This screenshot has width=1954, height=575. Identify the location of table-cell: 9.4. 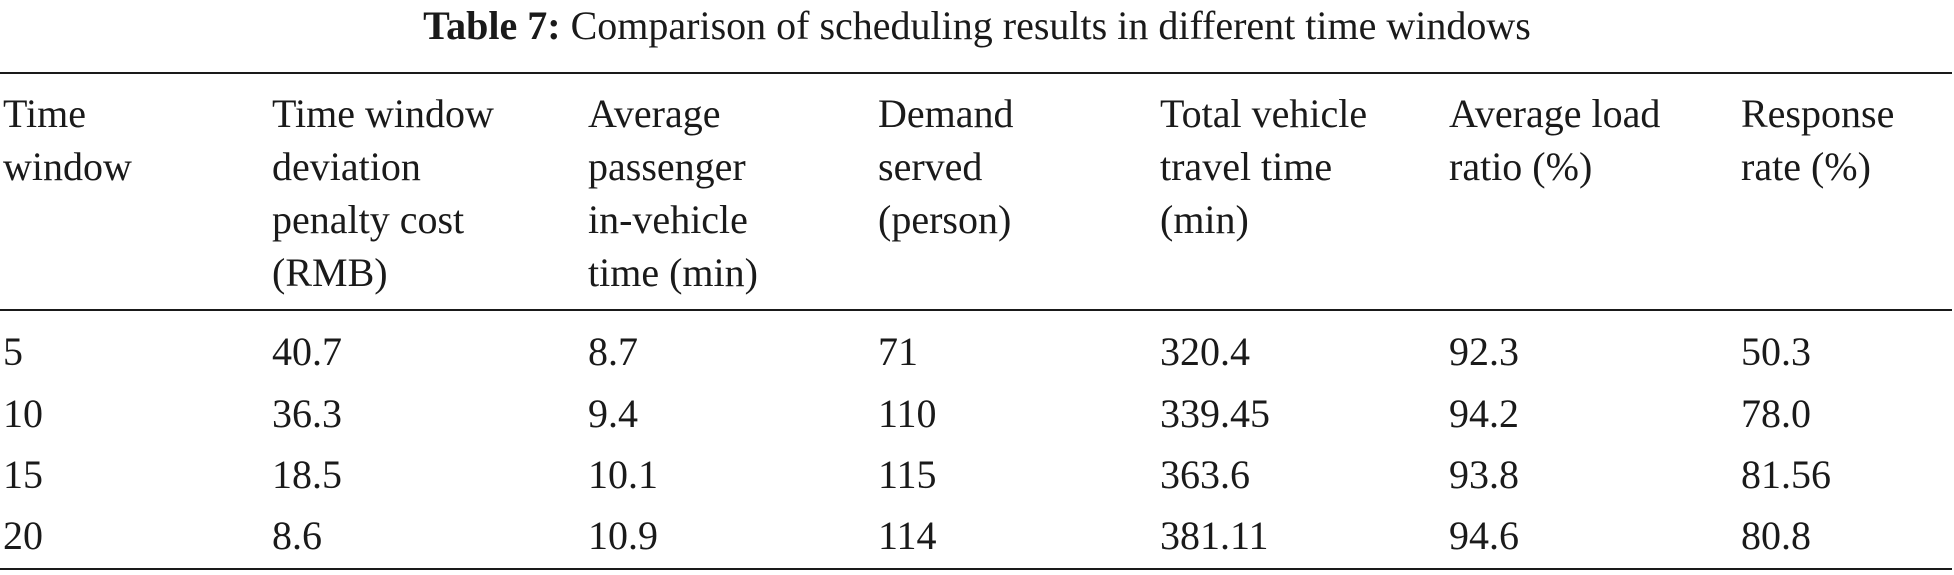
(613, 413).